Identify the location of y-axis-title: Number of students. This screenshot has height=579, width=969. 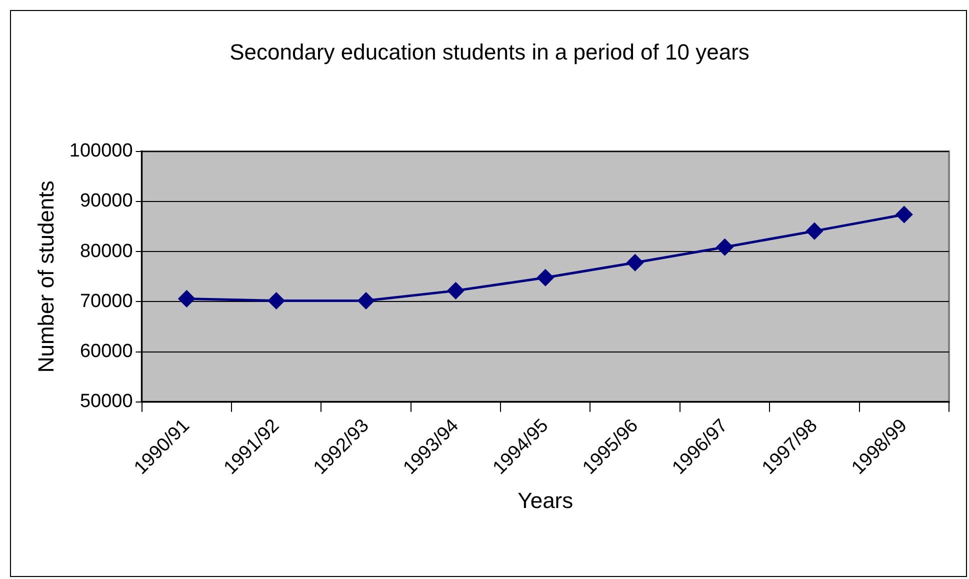
(45, 276).